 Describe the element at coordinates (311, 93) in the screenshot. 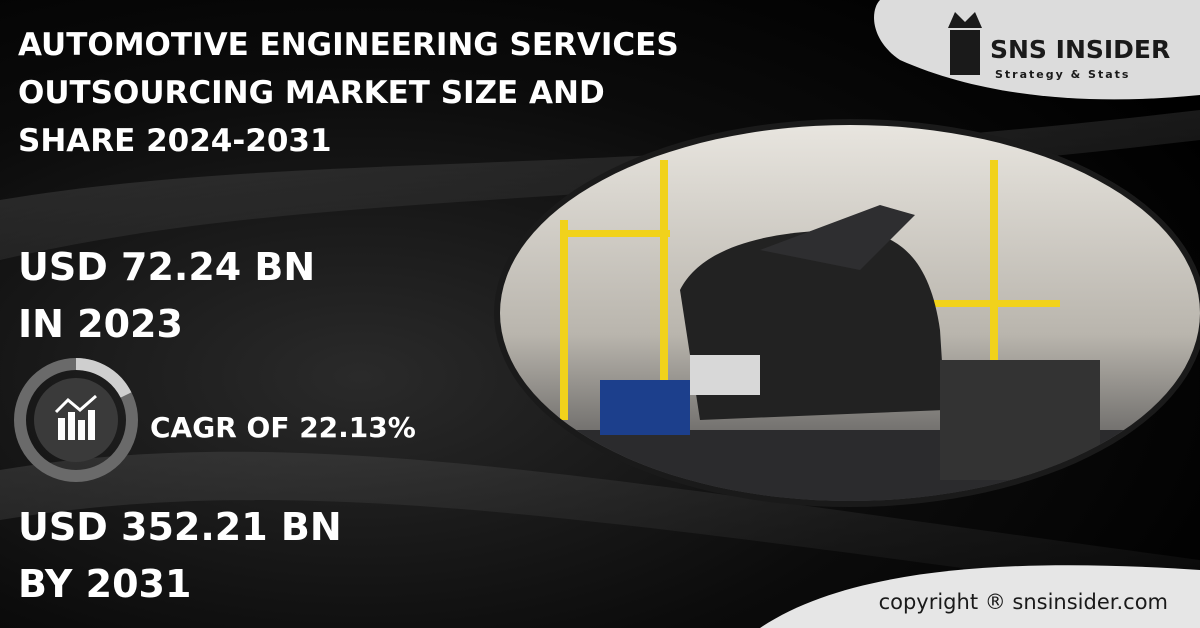

I see `title-line: OUTSOURCING MARKET SIZE AND` at that location.